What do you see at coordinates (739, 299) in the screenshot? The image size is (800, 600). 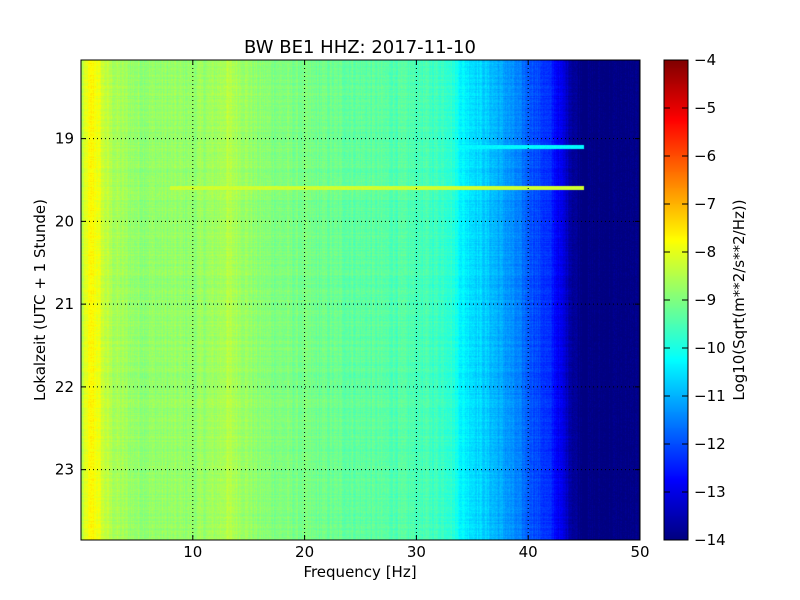 I see `colorbar-label: Log10(Sqrt(m**2/s**2/Hz))` at bounding box center [739, 299].